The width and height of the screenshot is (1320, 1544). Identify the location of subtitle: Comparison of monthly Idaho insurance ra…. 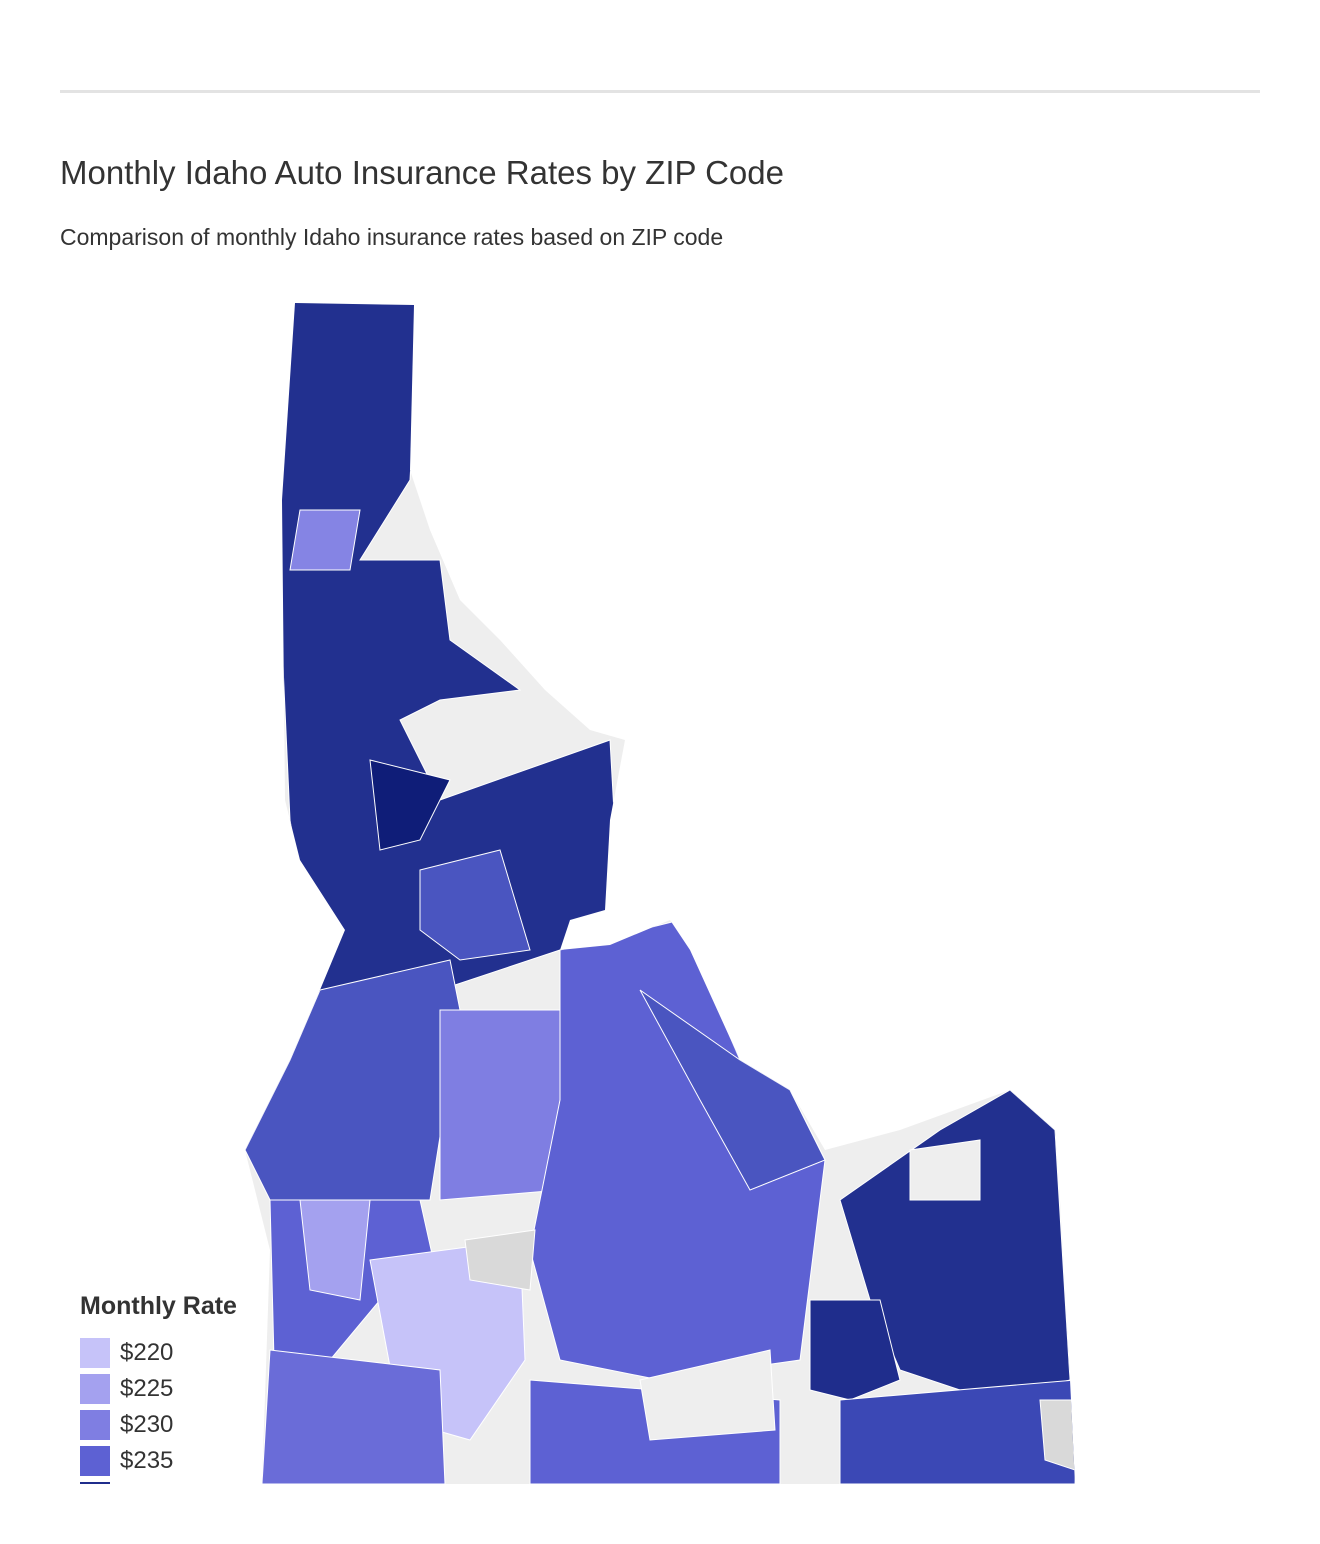
(392, 237).